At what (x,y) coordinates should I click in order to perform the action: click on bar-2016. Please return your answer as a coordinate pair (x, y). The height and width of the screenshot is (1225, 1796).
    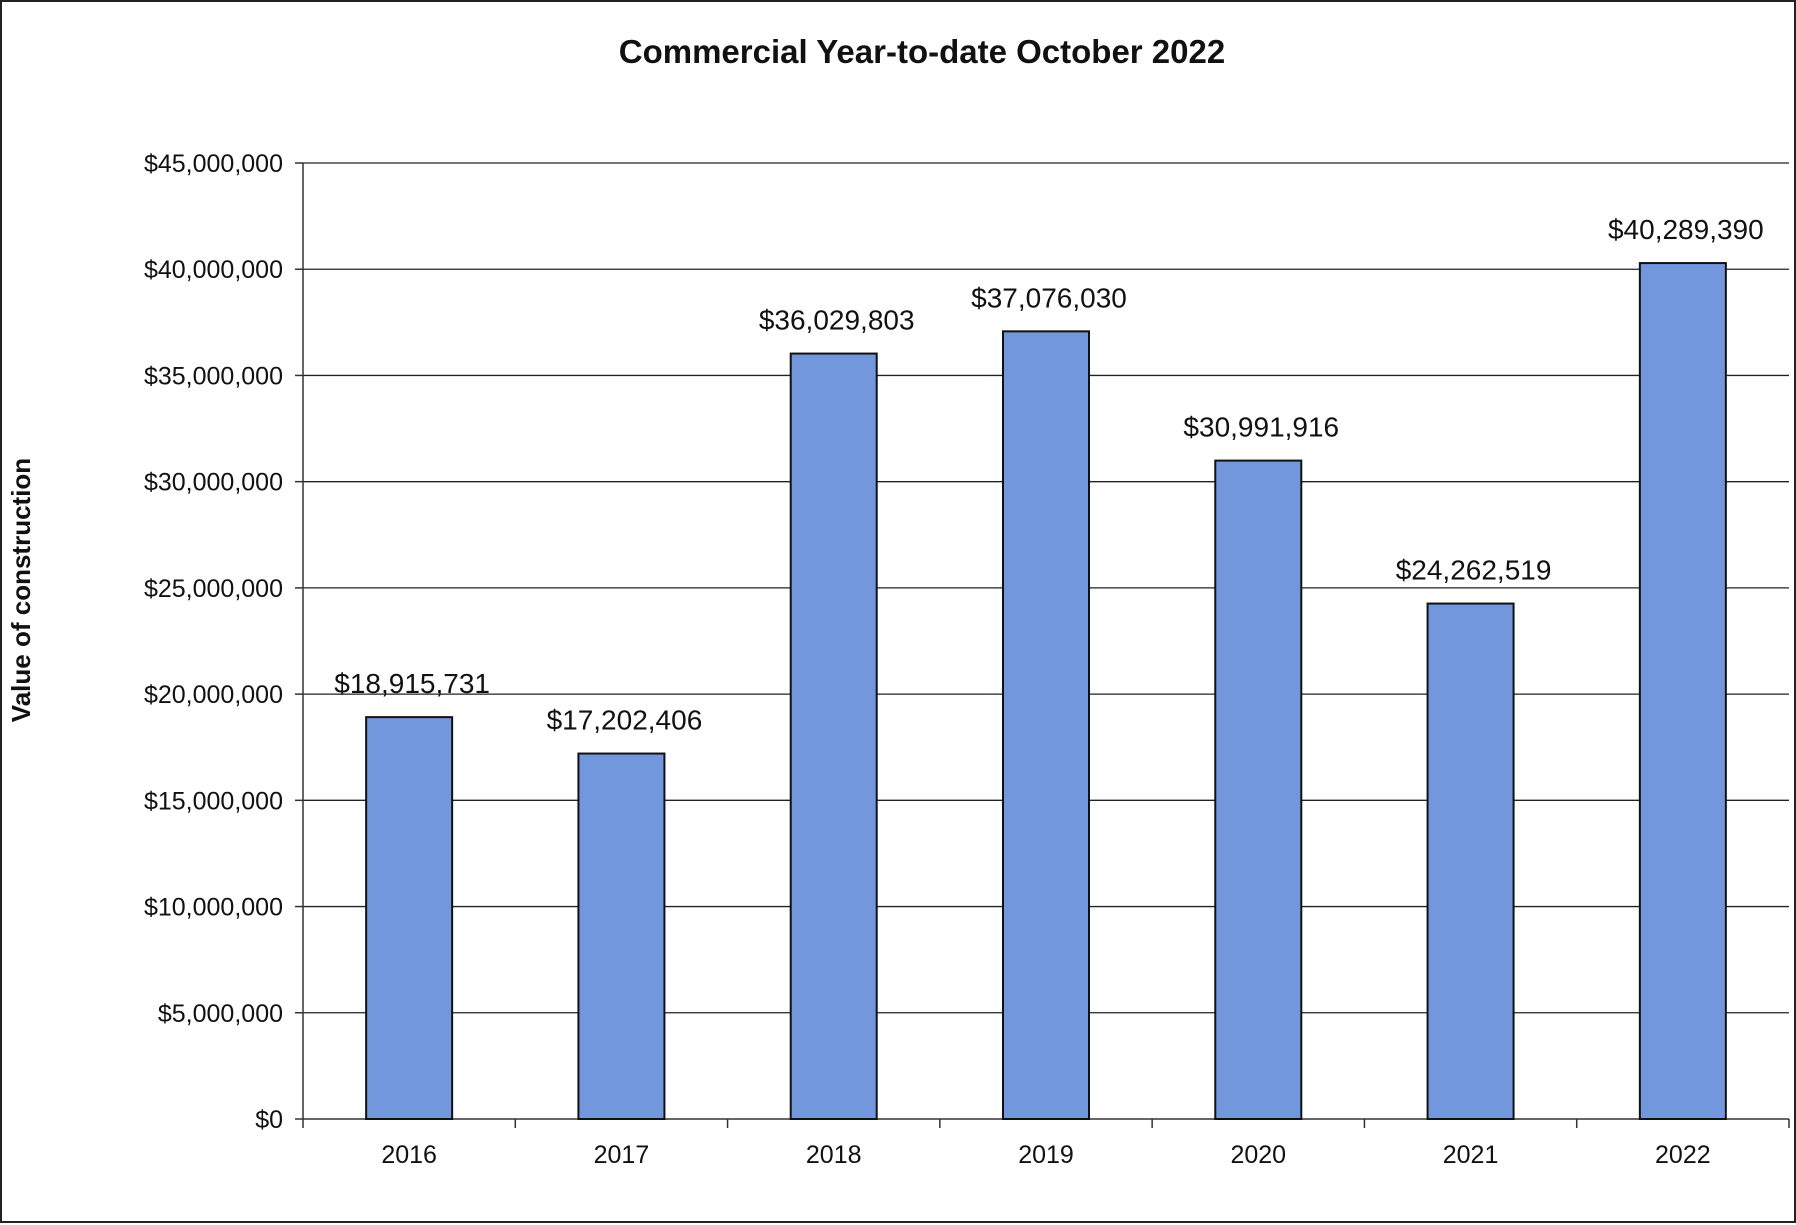
    Looking at the image, I should click on (409, 918).